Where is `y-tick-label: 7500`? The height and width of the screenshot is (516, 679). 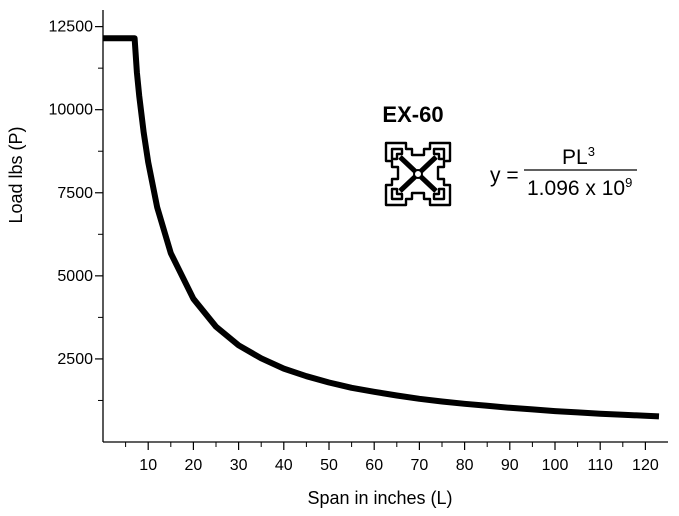
y-tick-label: 7500 is located at coordinates (75, 193).